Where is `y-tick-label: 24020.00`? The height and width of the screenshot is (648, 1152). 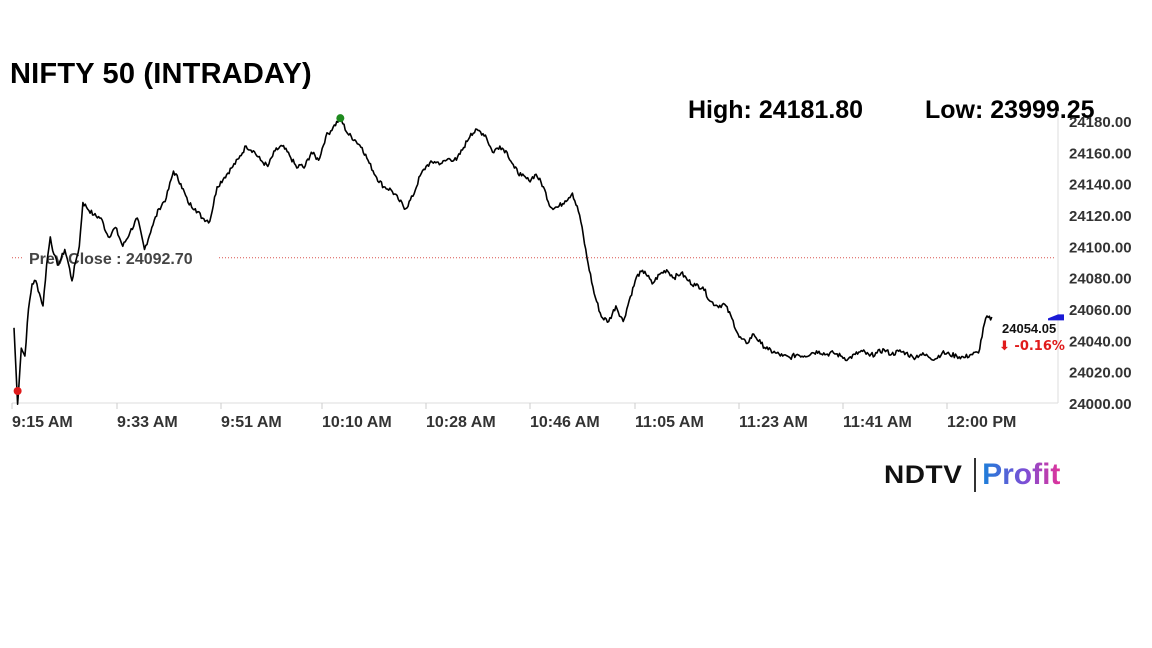 y-tick-label: 24020.00 is located at coordinates (1100, 373).